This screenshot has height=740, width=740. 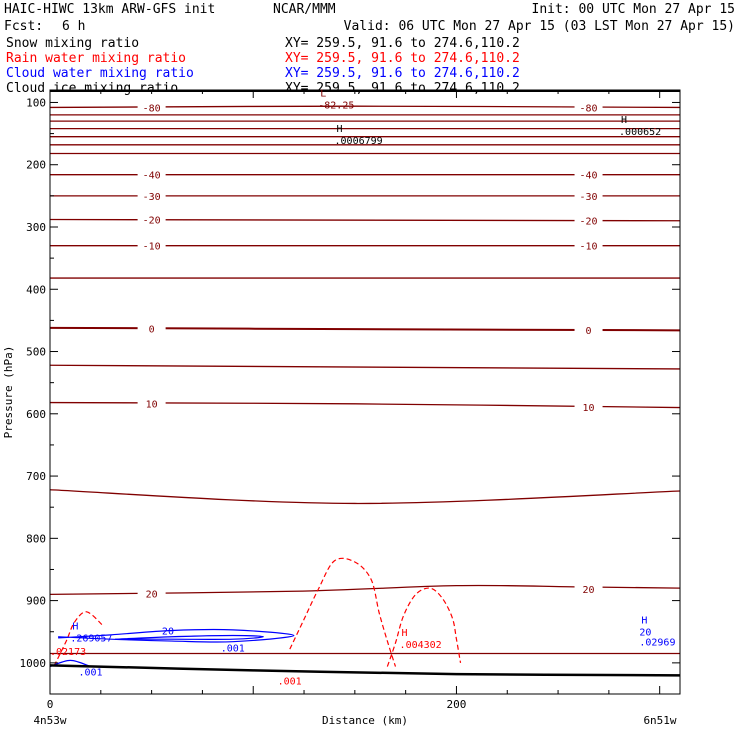 I want to click on y-tick-label-600: 600, so click(x=36, y=414).